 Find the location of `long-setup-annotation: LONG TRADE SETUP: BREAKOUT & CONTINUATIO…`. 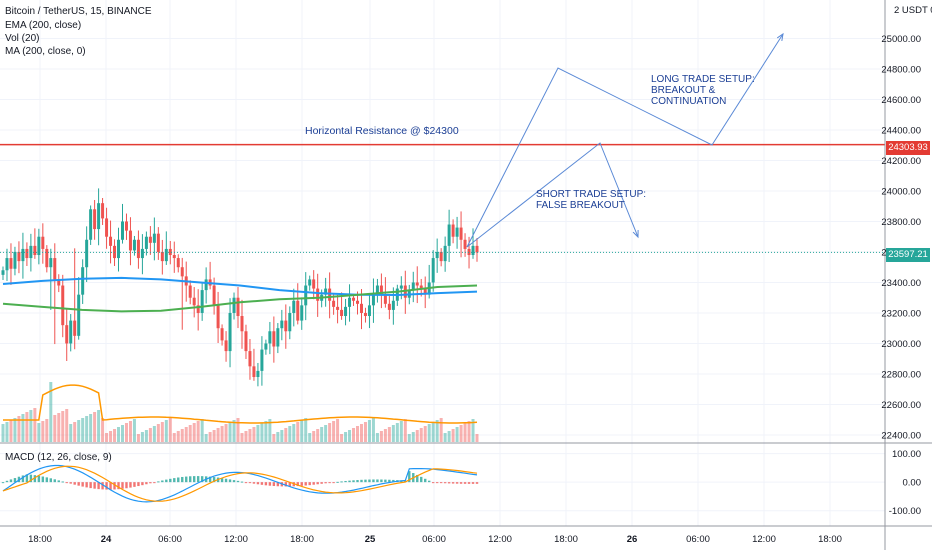

long-setup-annotation: LONG TRADE SETUP: BREAKOUT & CONTINUATIO… is located at coordinates (703, 90).